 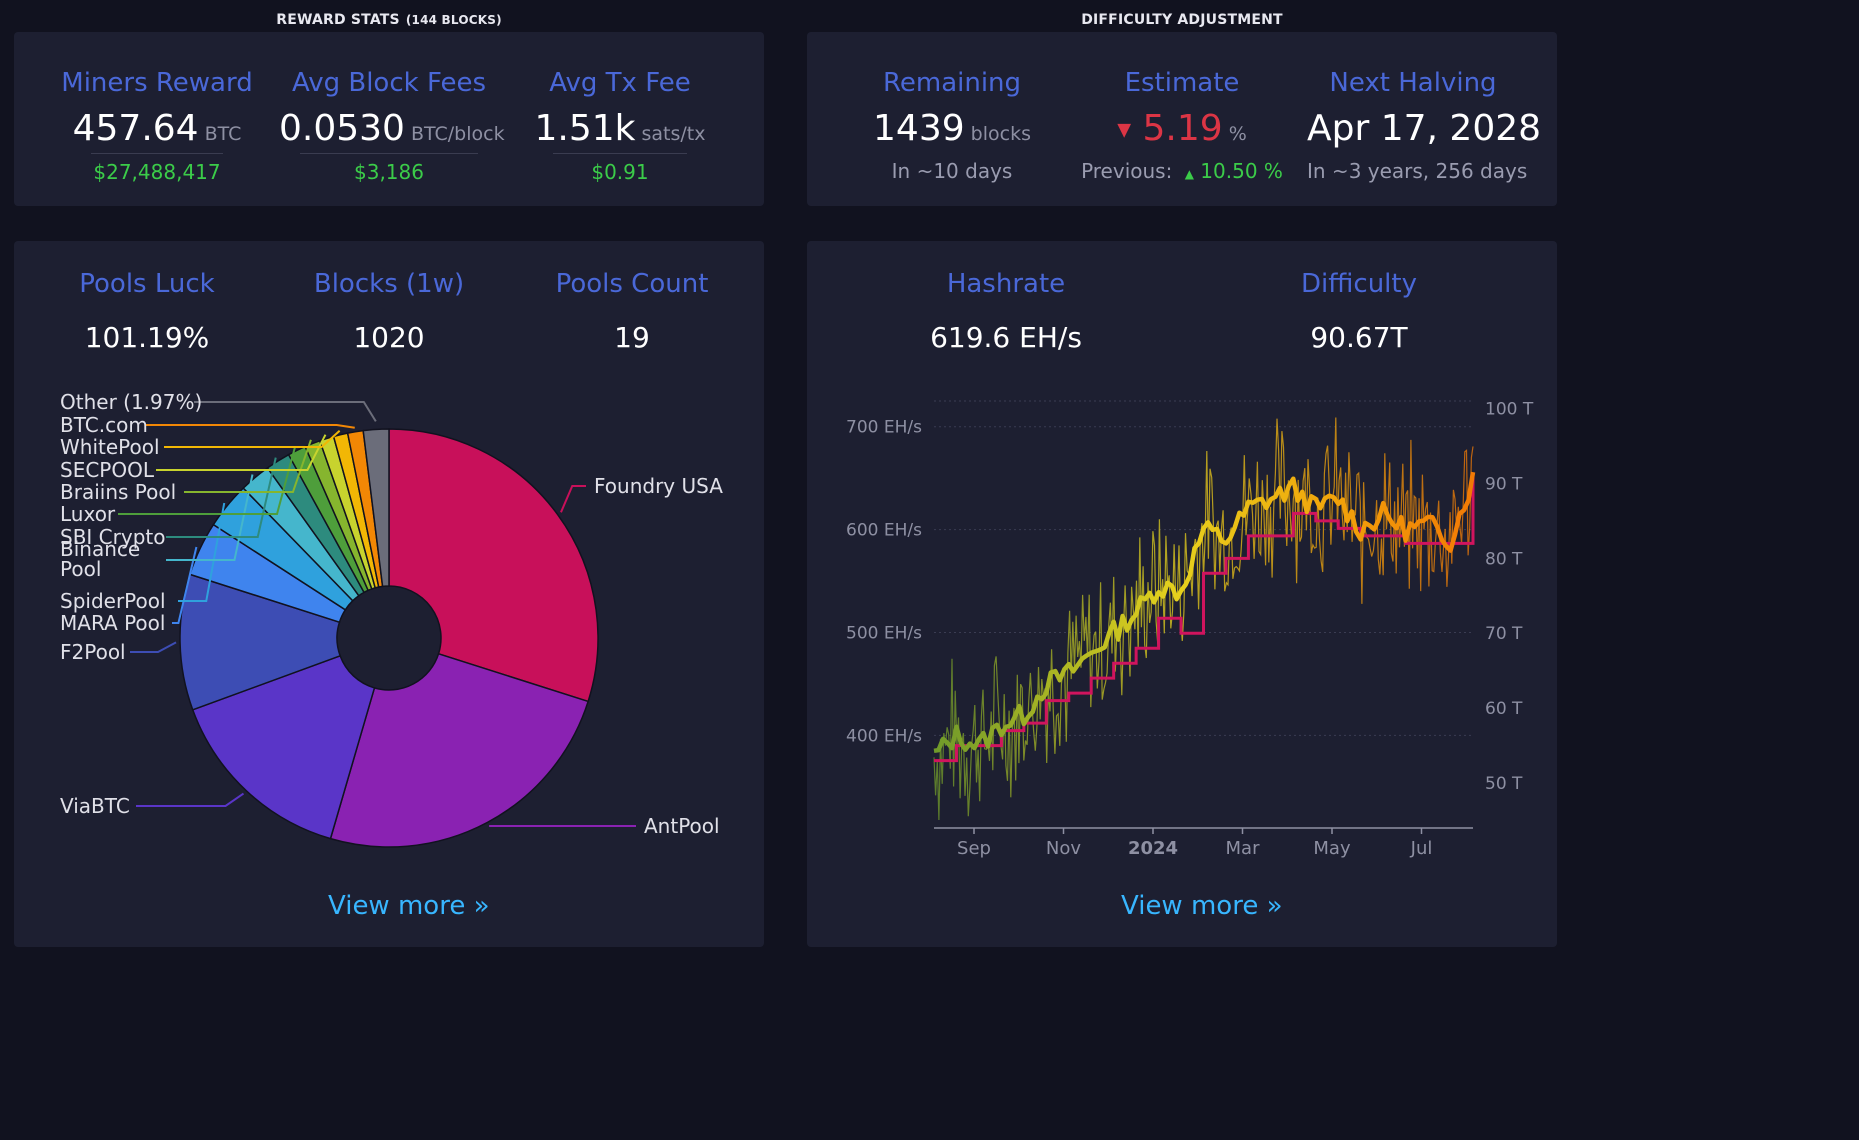 I want to click on avg-block-fees-label: Avg Block Fees, so click(x=389, y=83).